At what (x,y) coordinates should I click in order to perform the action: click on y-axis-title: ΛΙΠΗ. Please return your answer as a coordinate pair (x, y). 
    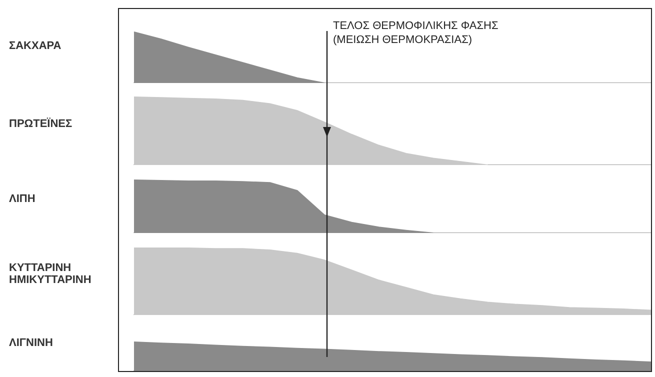
    Looking at the image, I should click on (22, 199).